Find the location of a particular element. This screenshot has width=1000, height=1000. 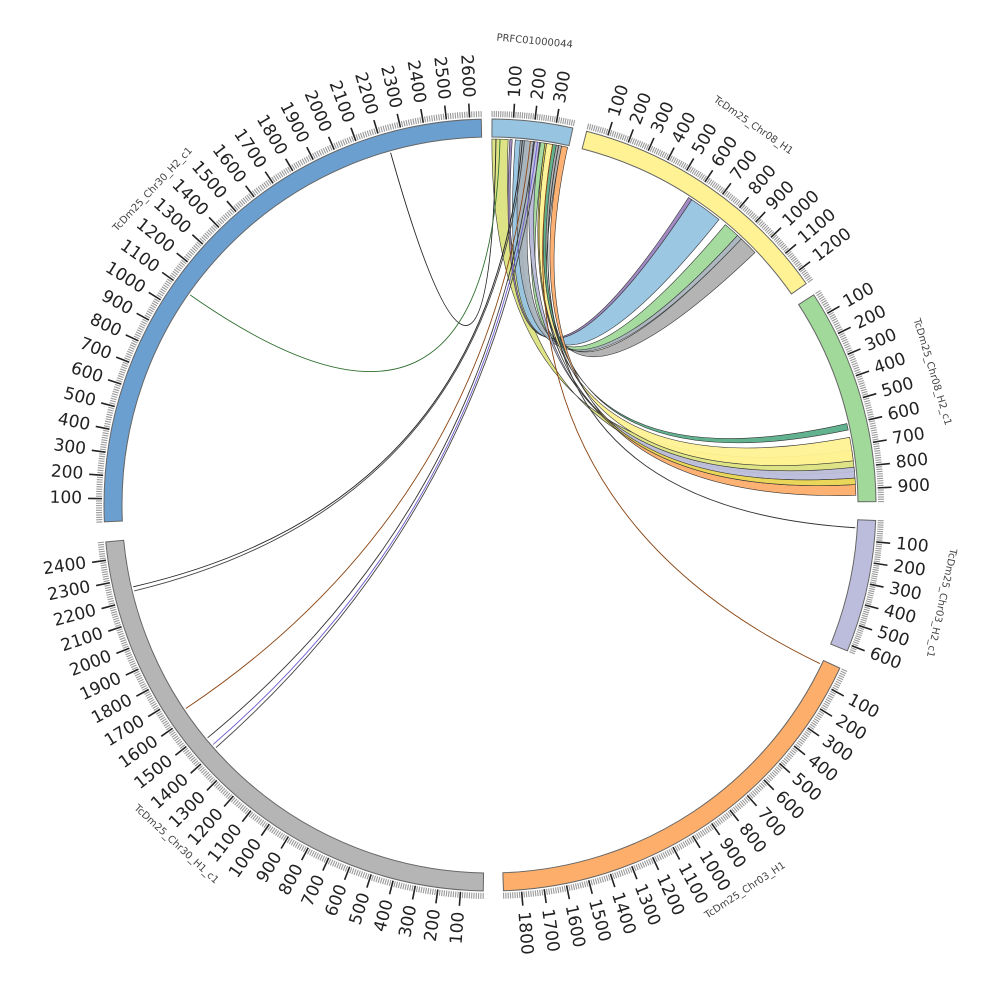

link-chr03h2 is located at coordinates (701, 337).